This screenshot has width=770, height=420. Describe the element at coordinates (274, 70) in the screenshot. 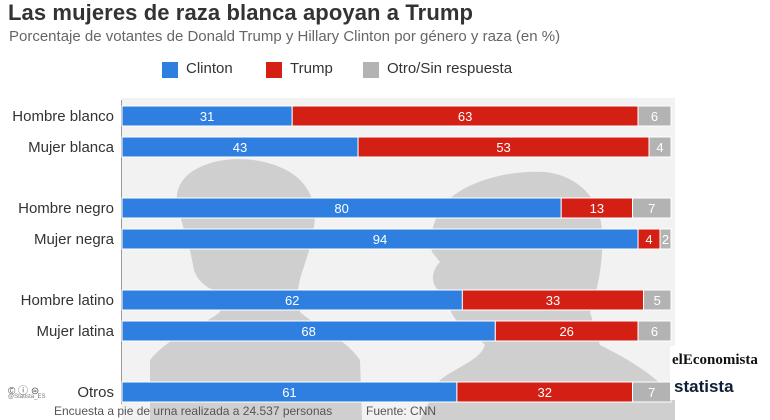

I see `legend-swatch-trump` at that location.